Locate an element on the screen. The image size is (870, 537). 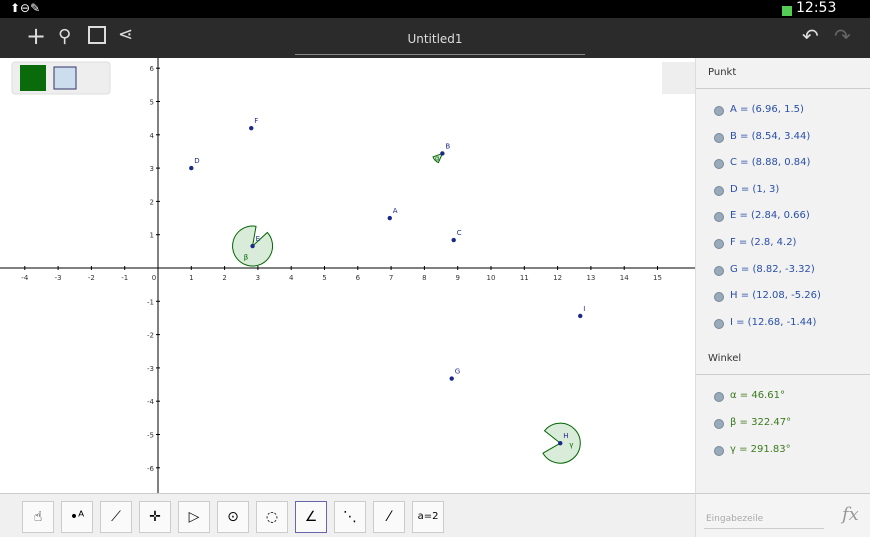
redo-button: ↷ is located at coordinates (842, 36).